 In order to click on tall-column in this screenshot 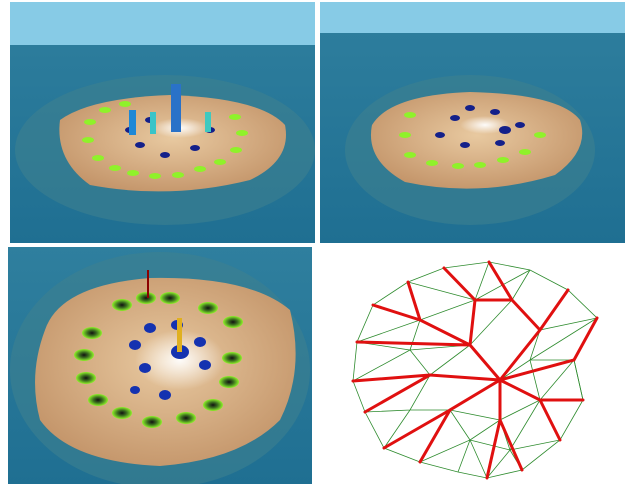, I will do `click(176, 108)`.